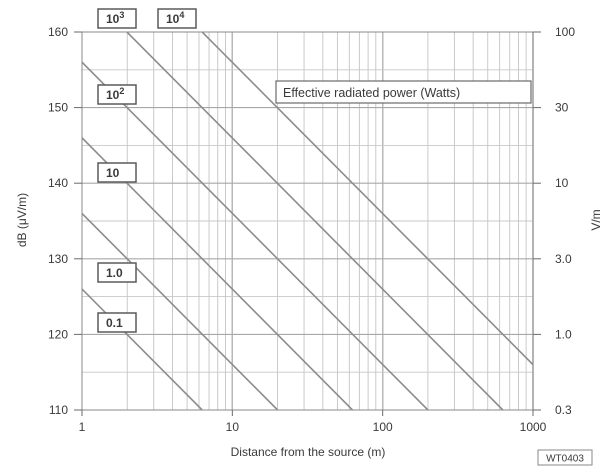 This screenshot has height=472, width=608. Describe the element at coordinates (562, 183) in the screenshot. I see `y-tick-label-right: 10` at that location.